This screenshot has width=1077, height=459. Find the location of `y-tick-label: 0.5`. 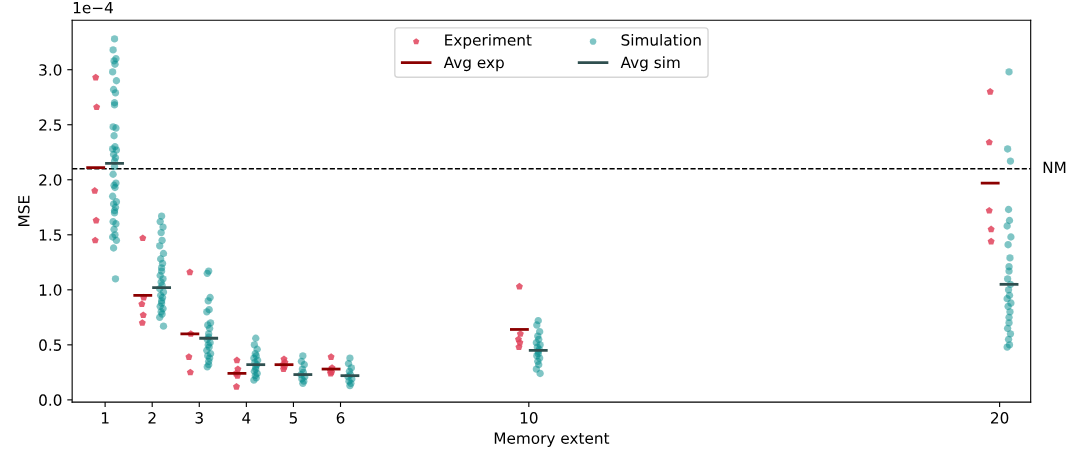

y-tick-label: 0.5 is located at coordinates (50, 345).